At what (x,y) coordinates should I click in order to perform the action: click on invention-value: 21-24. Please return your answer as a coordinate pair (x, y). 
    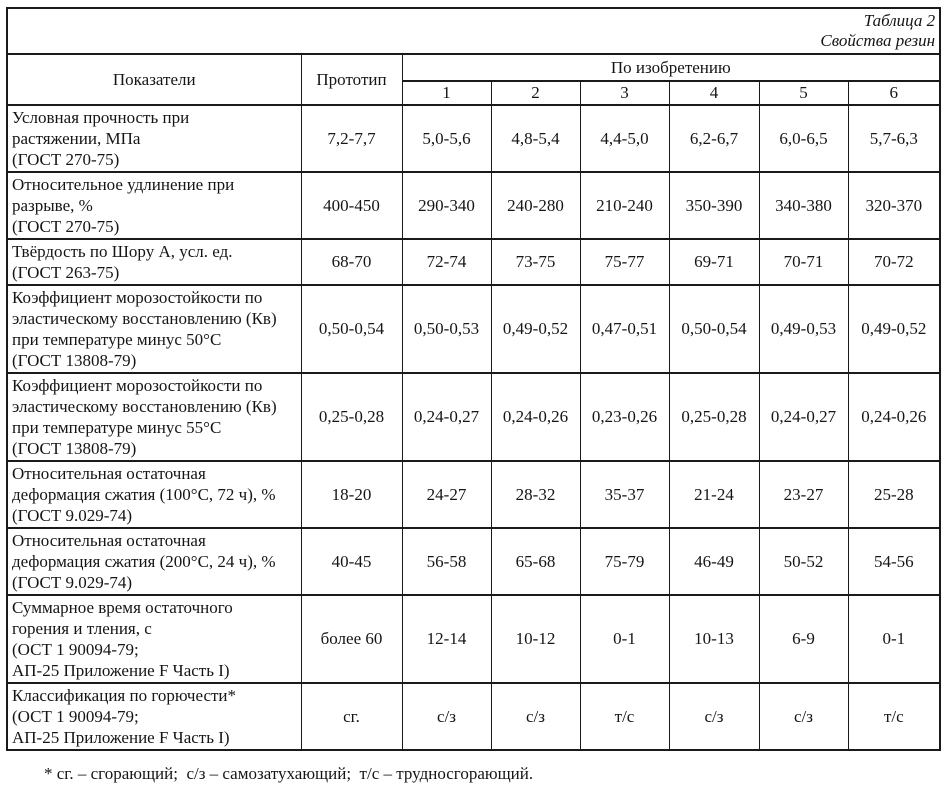
    Looking at the image, I should click on (714, 494).